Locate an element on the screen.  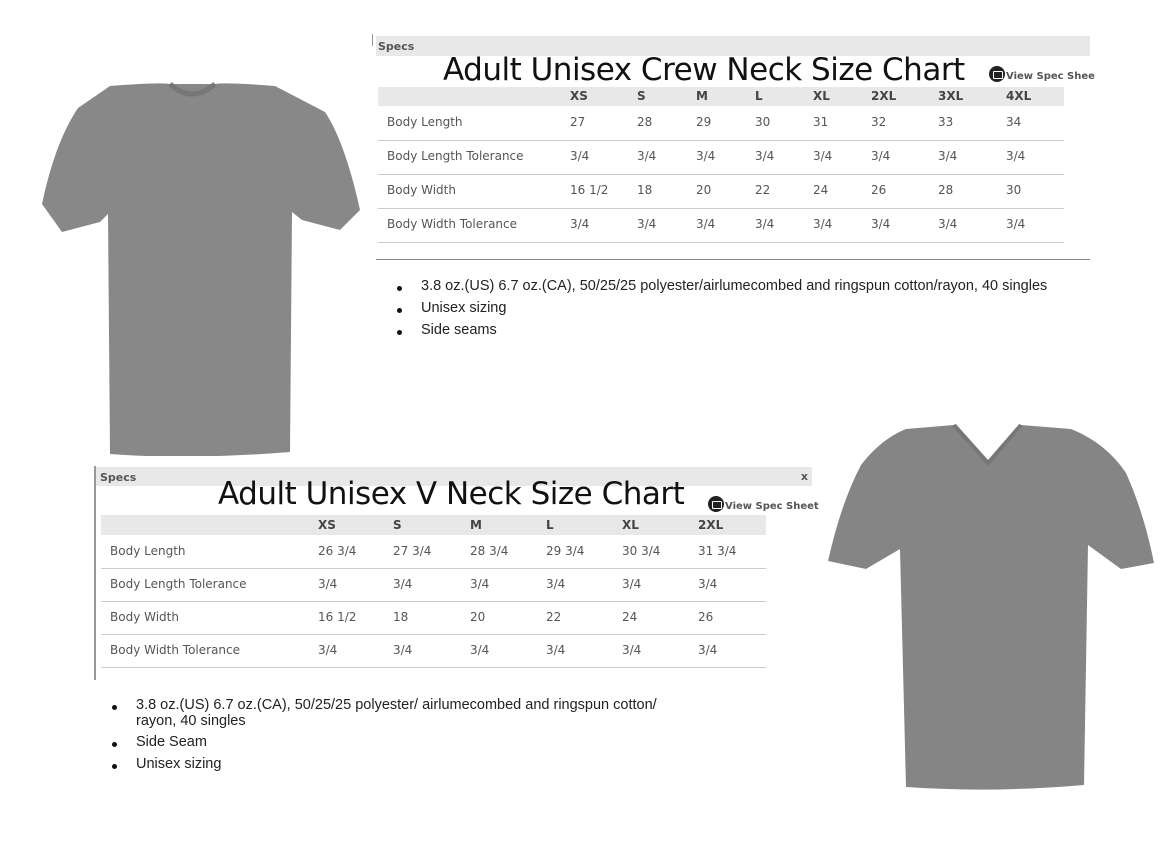
crew-size-header-row is located at coordinates (721, 96).